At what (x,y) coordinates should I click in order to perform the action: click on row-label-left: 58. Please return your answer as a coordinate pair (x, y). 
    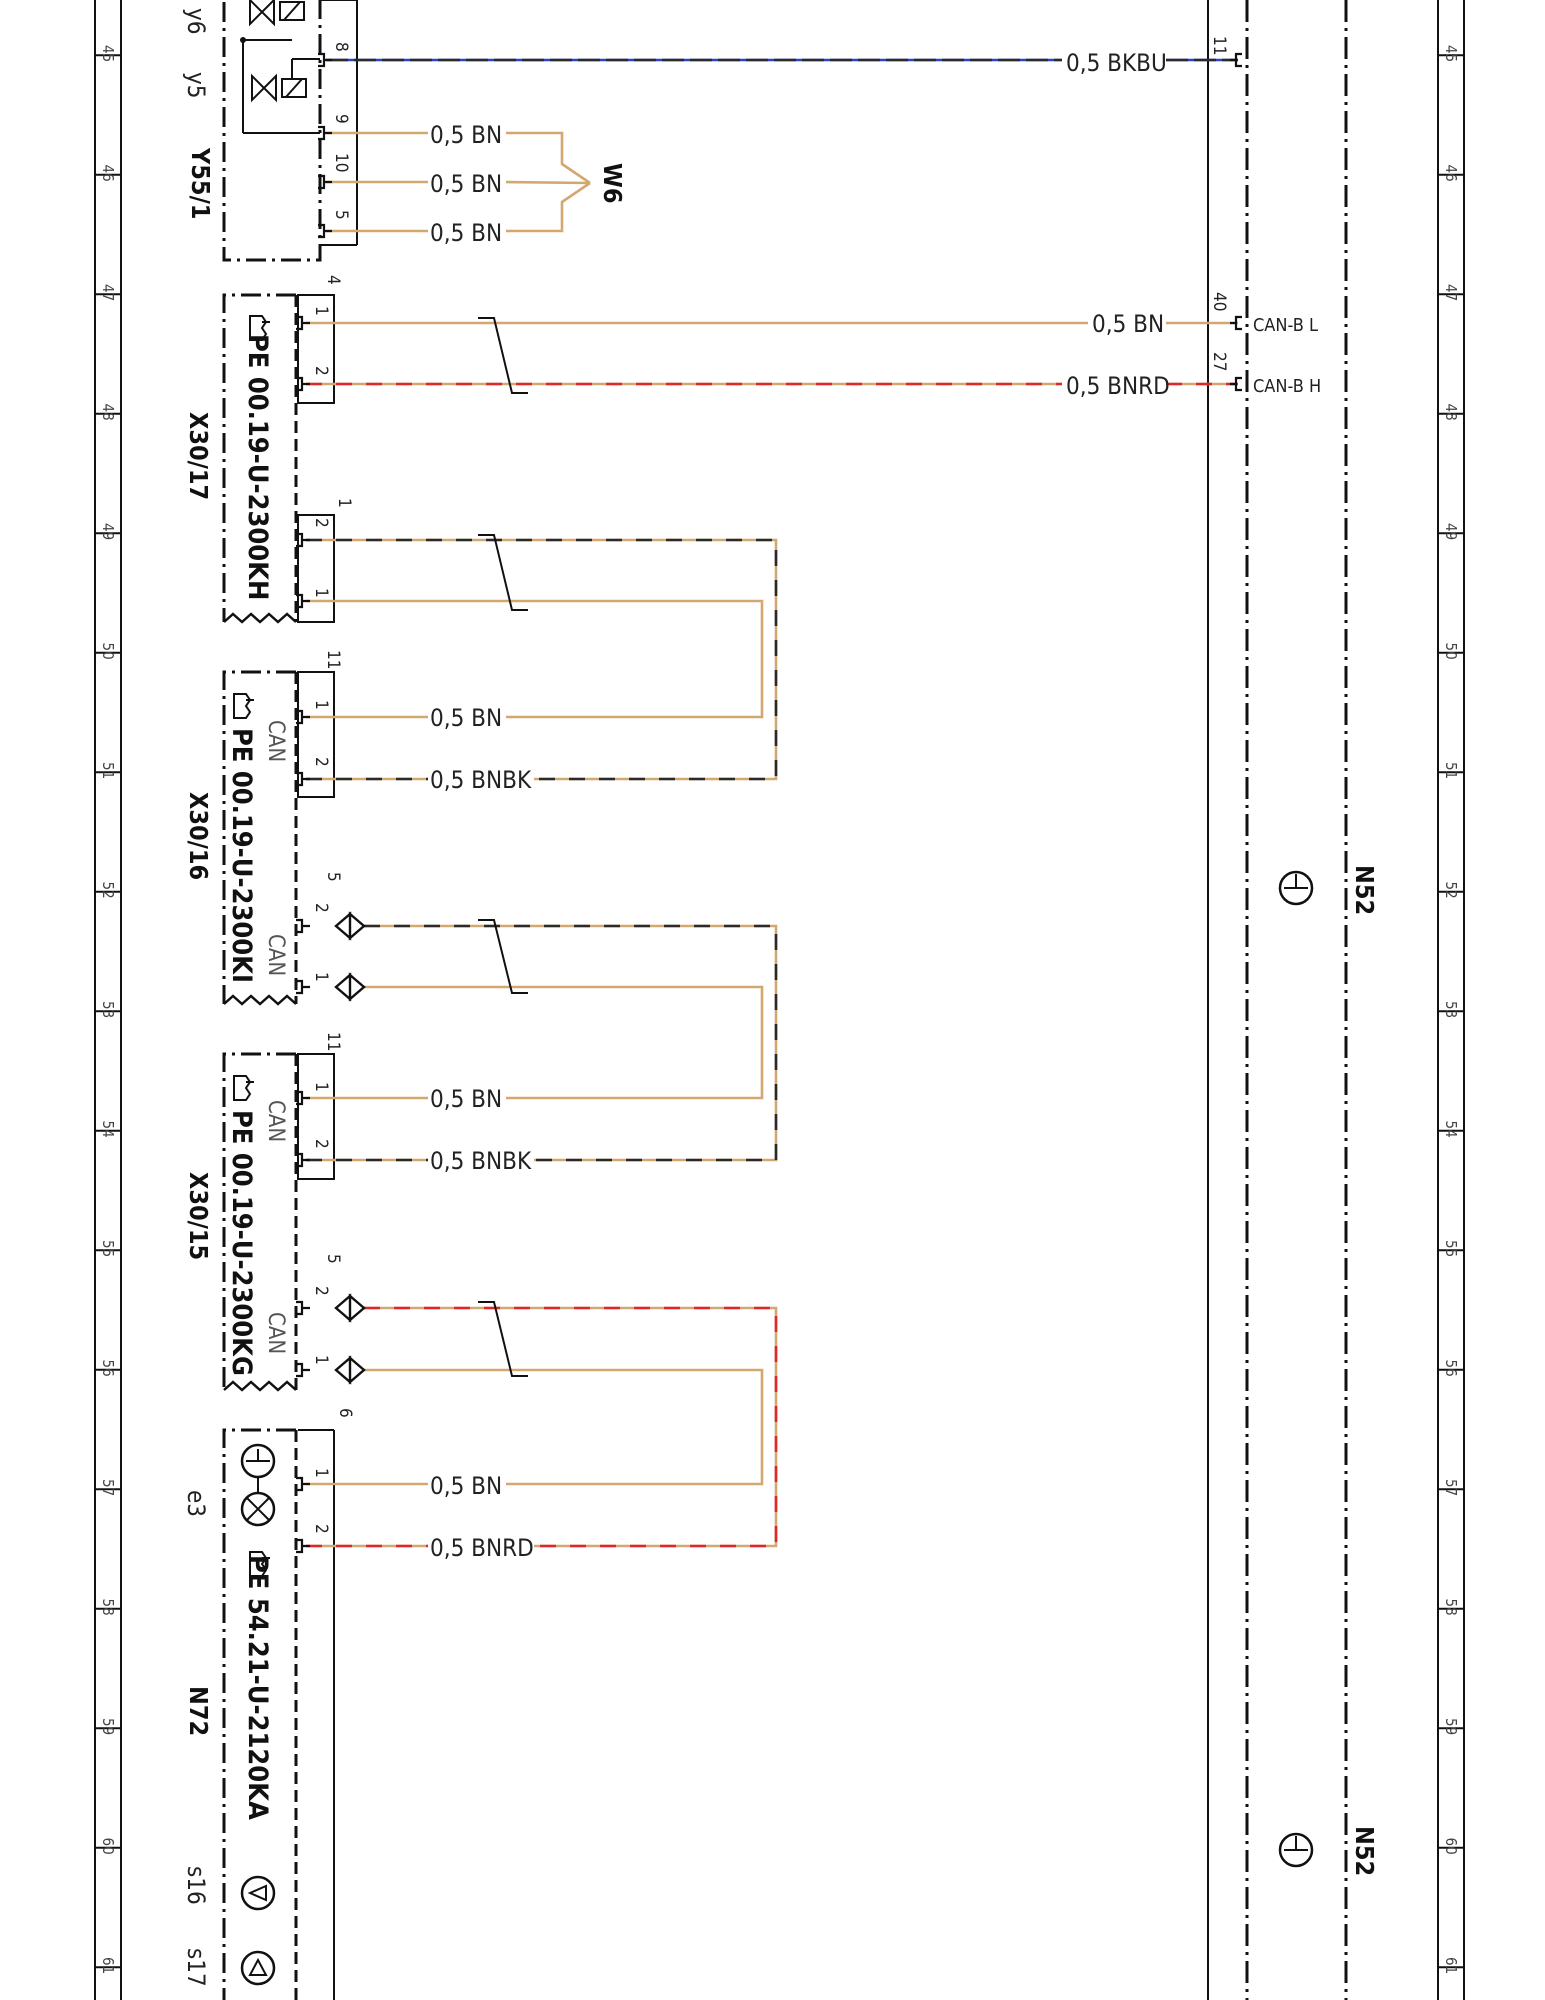
    Looking at the image, I should click on (108, 1607).